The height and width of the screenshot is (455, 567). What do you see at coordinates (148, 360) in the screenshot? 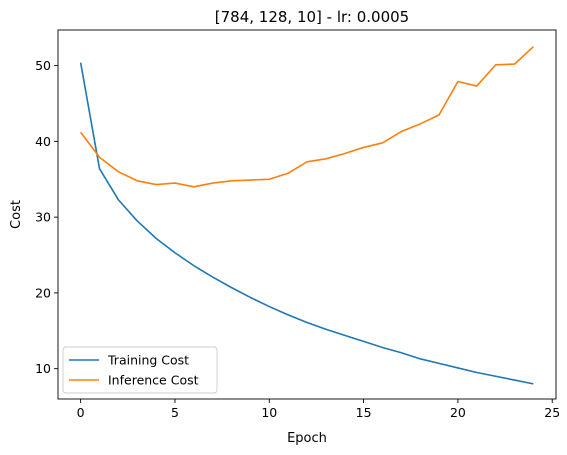
I see `legend-label-training-cost: Training Cost` at bounding box center [148, 360].